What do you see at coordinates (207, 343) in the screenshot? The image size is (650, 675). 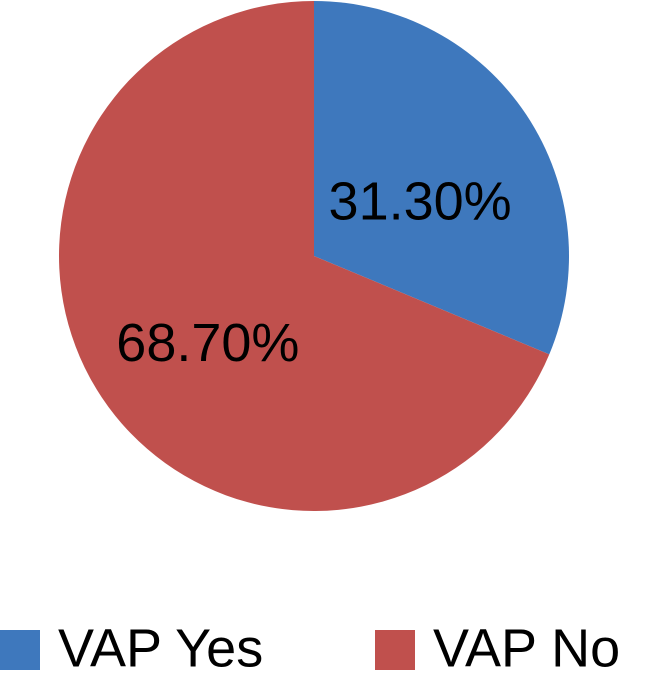 I see `data-label: 68.70%` at bounding box center [207, 343].